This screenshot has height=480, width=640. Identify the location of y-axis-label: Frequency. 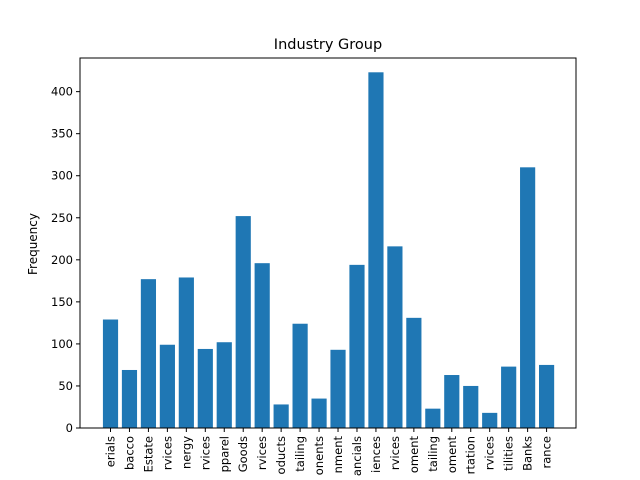
(33, 244).